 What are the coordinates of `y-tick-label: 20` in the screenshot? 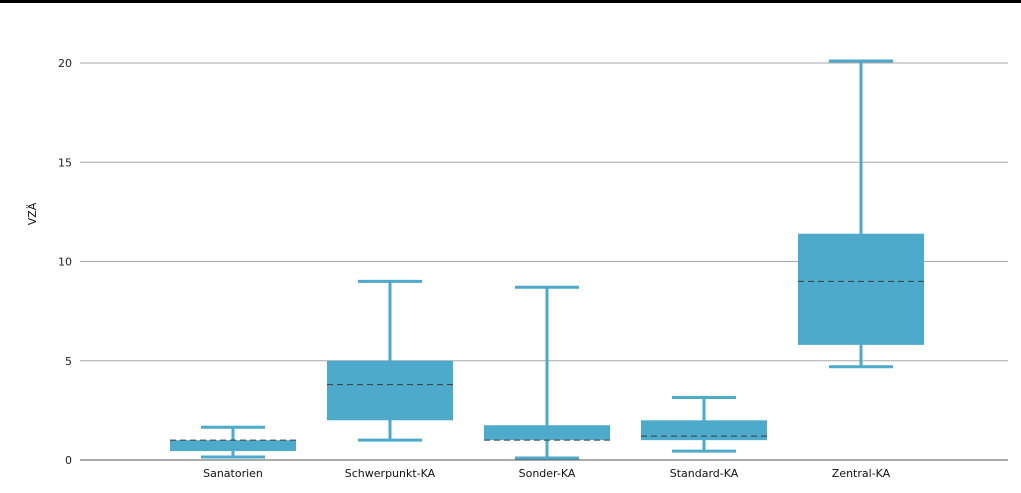 It's located at (65, 63).